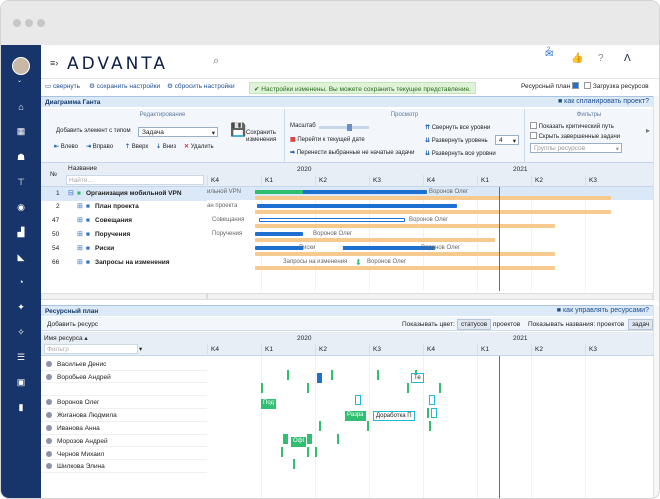  Describe the element at coordinates (20, 81) in the screenshot. I see `chevron-down-icon: ⌄` at that location.